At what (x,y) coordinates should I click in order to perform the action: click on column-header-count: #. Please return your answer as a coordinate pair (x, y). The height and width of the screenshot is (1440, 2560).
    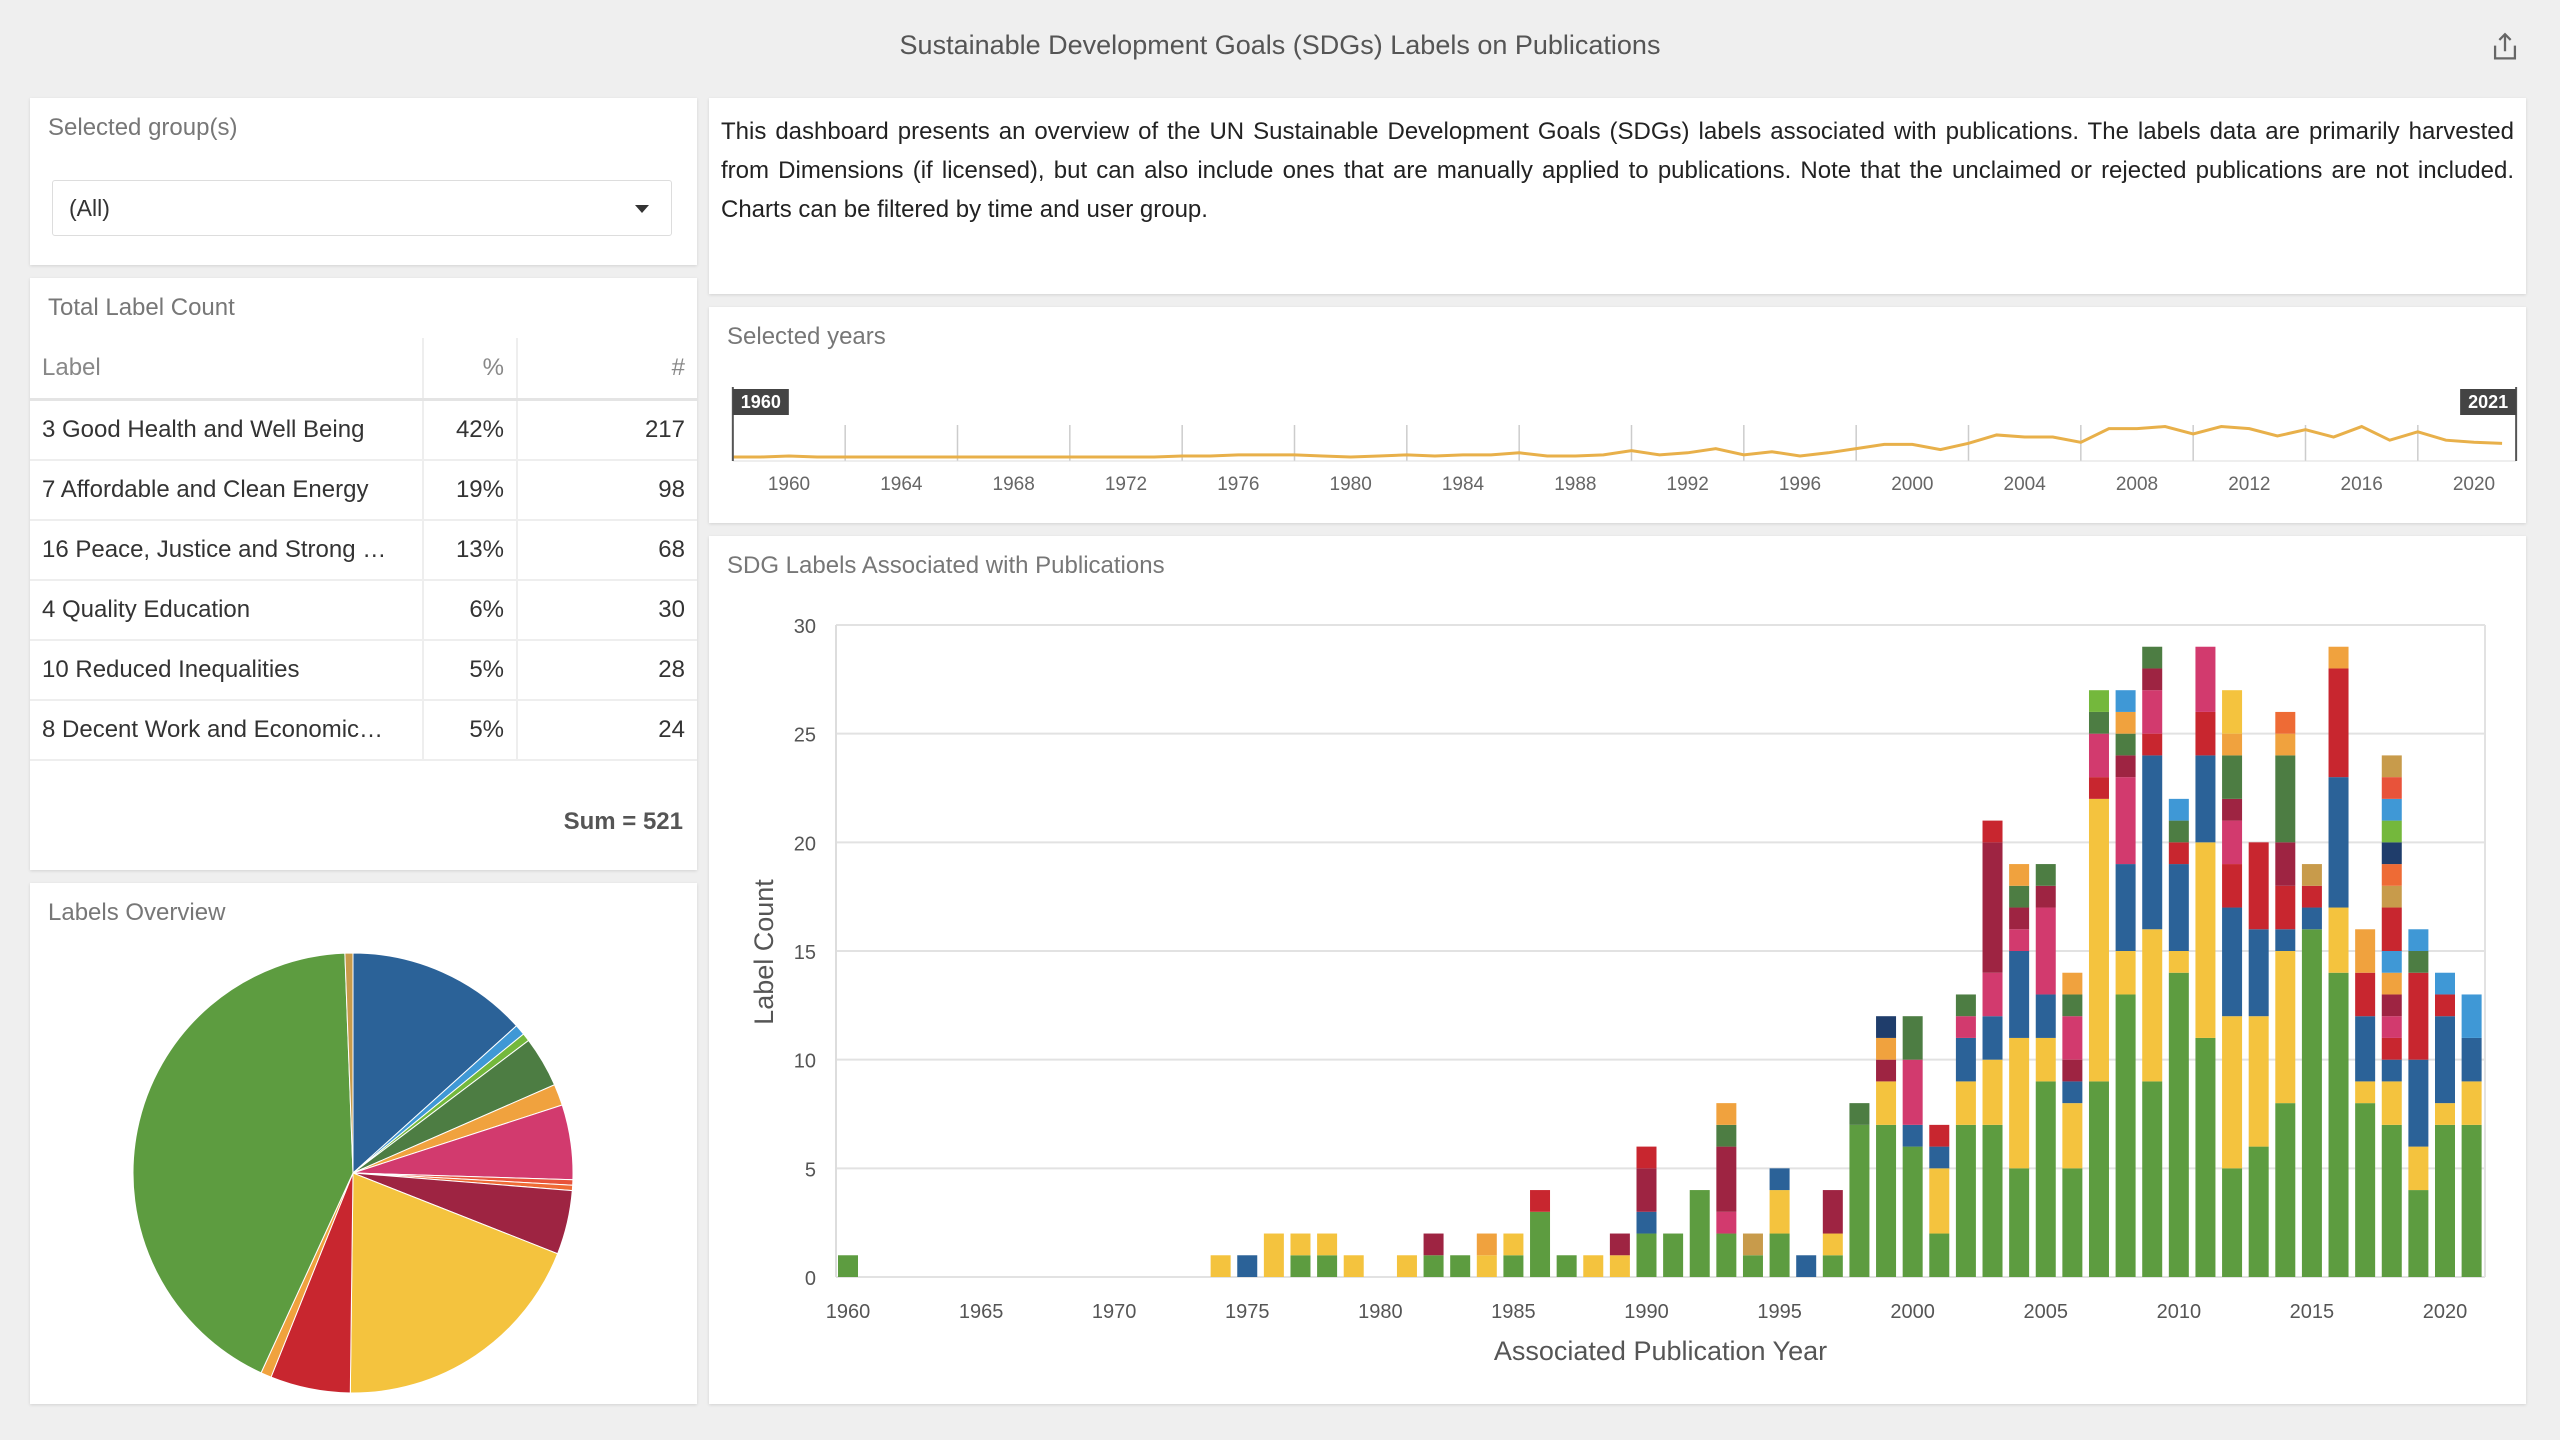
    Looking at the image, I should click on (607, 369).